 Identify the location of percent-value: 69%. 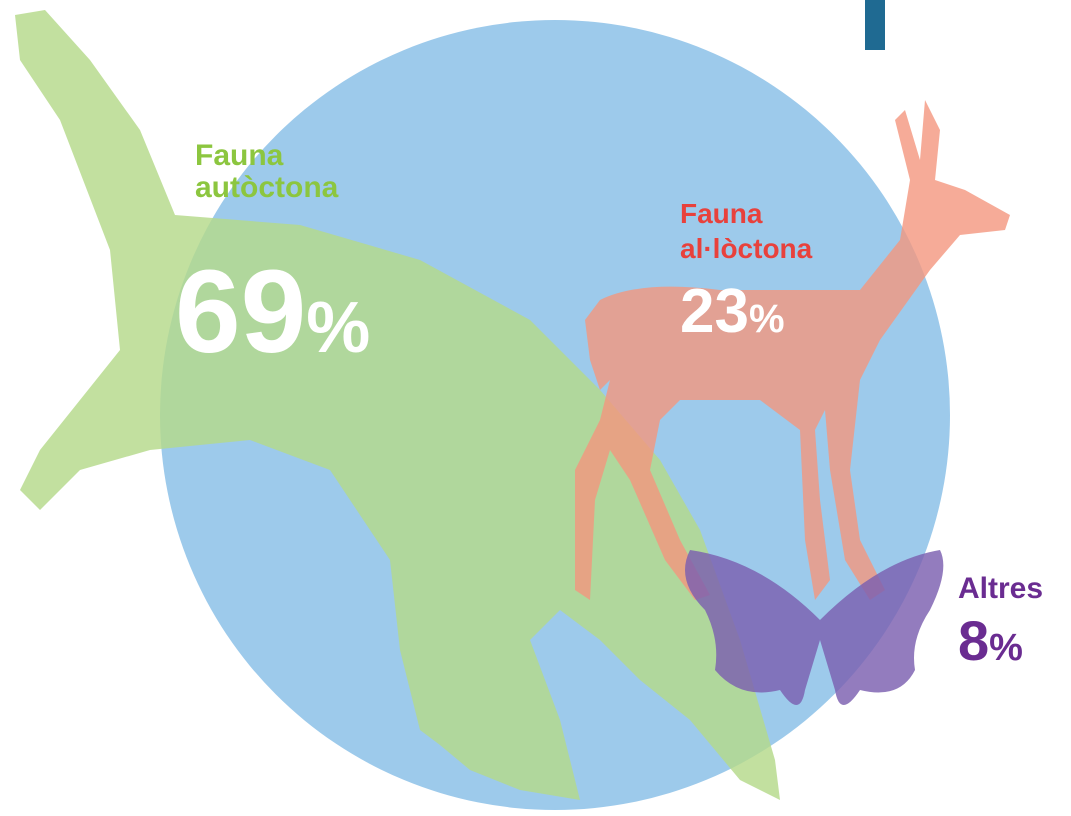
(272, 312).